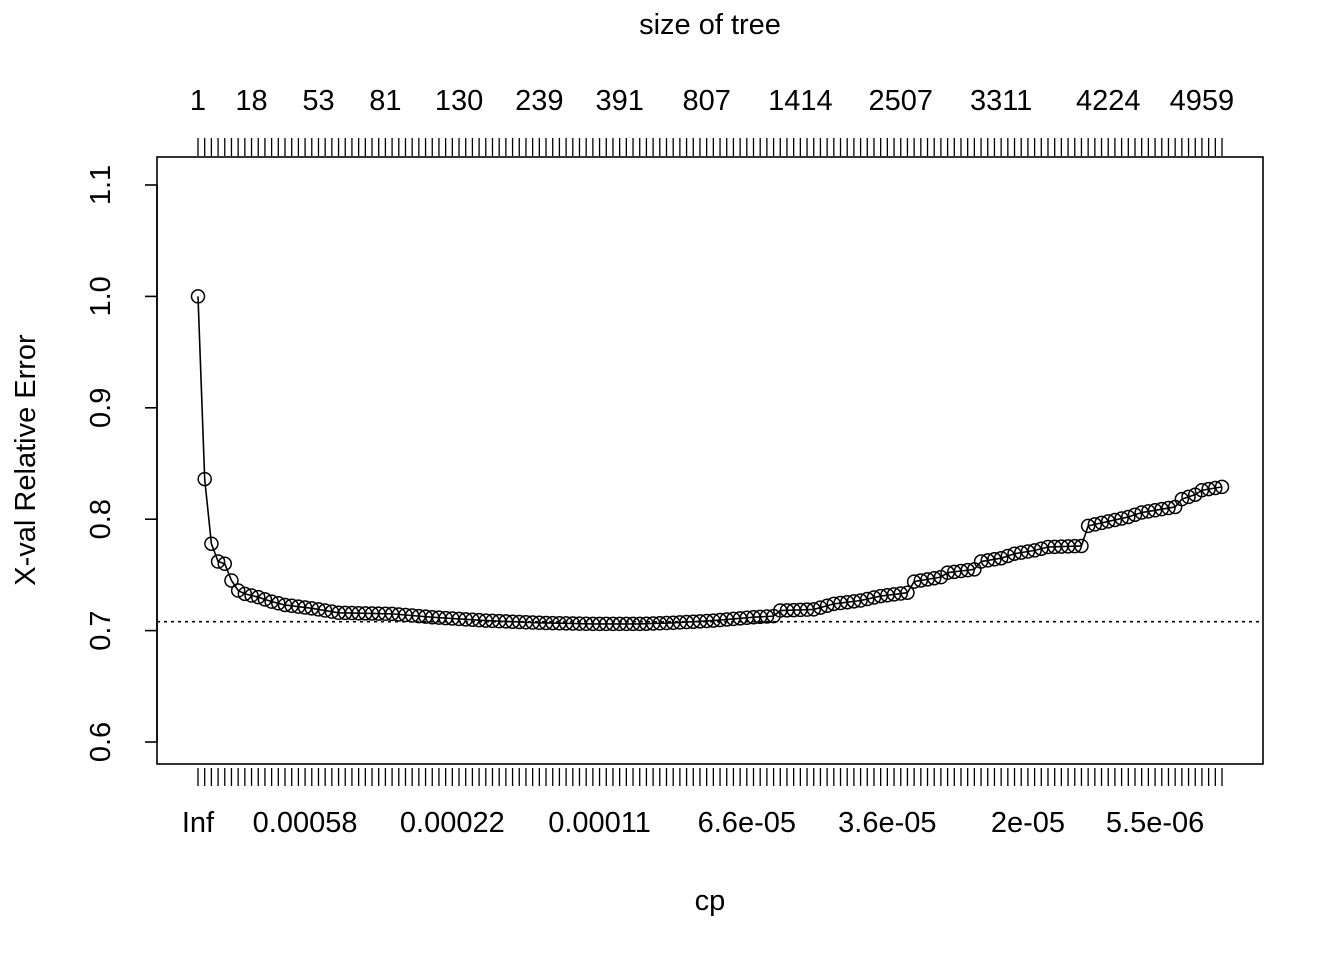  Describe the element at coordinates (305, 823) in the screenshot. I see `bottom-tick-label: 0.00058` at that location.